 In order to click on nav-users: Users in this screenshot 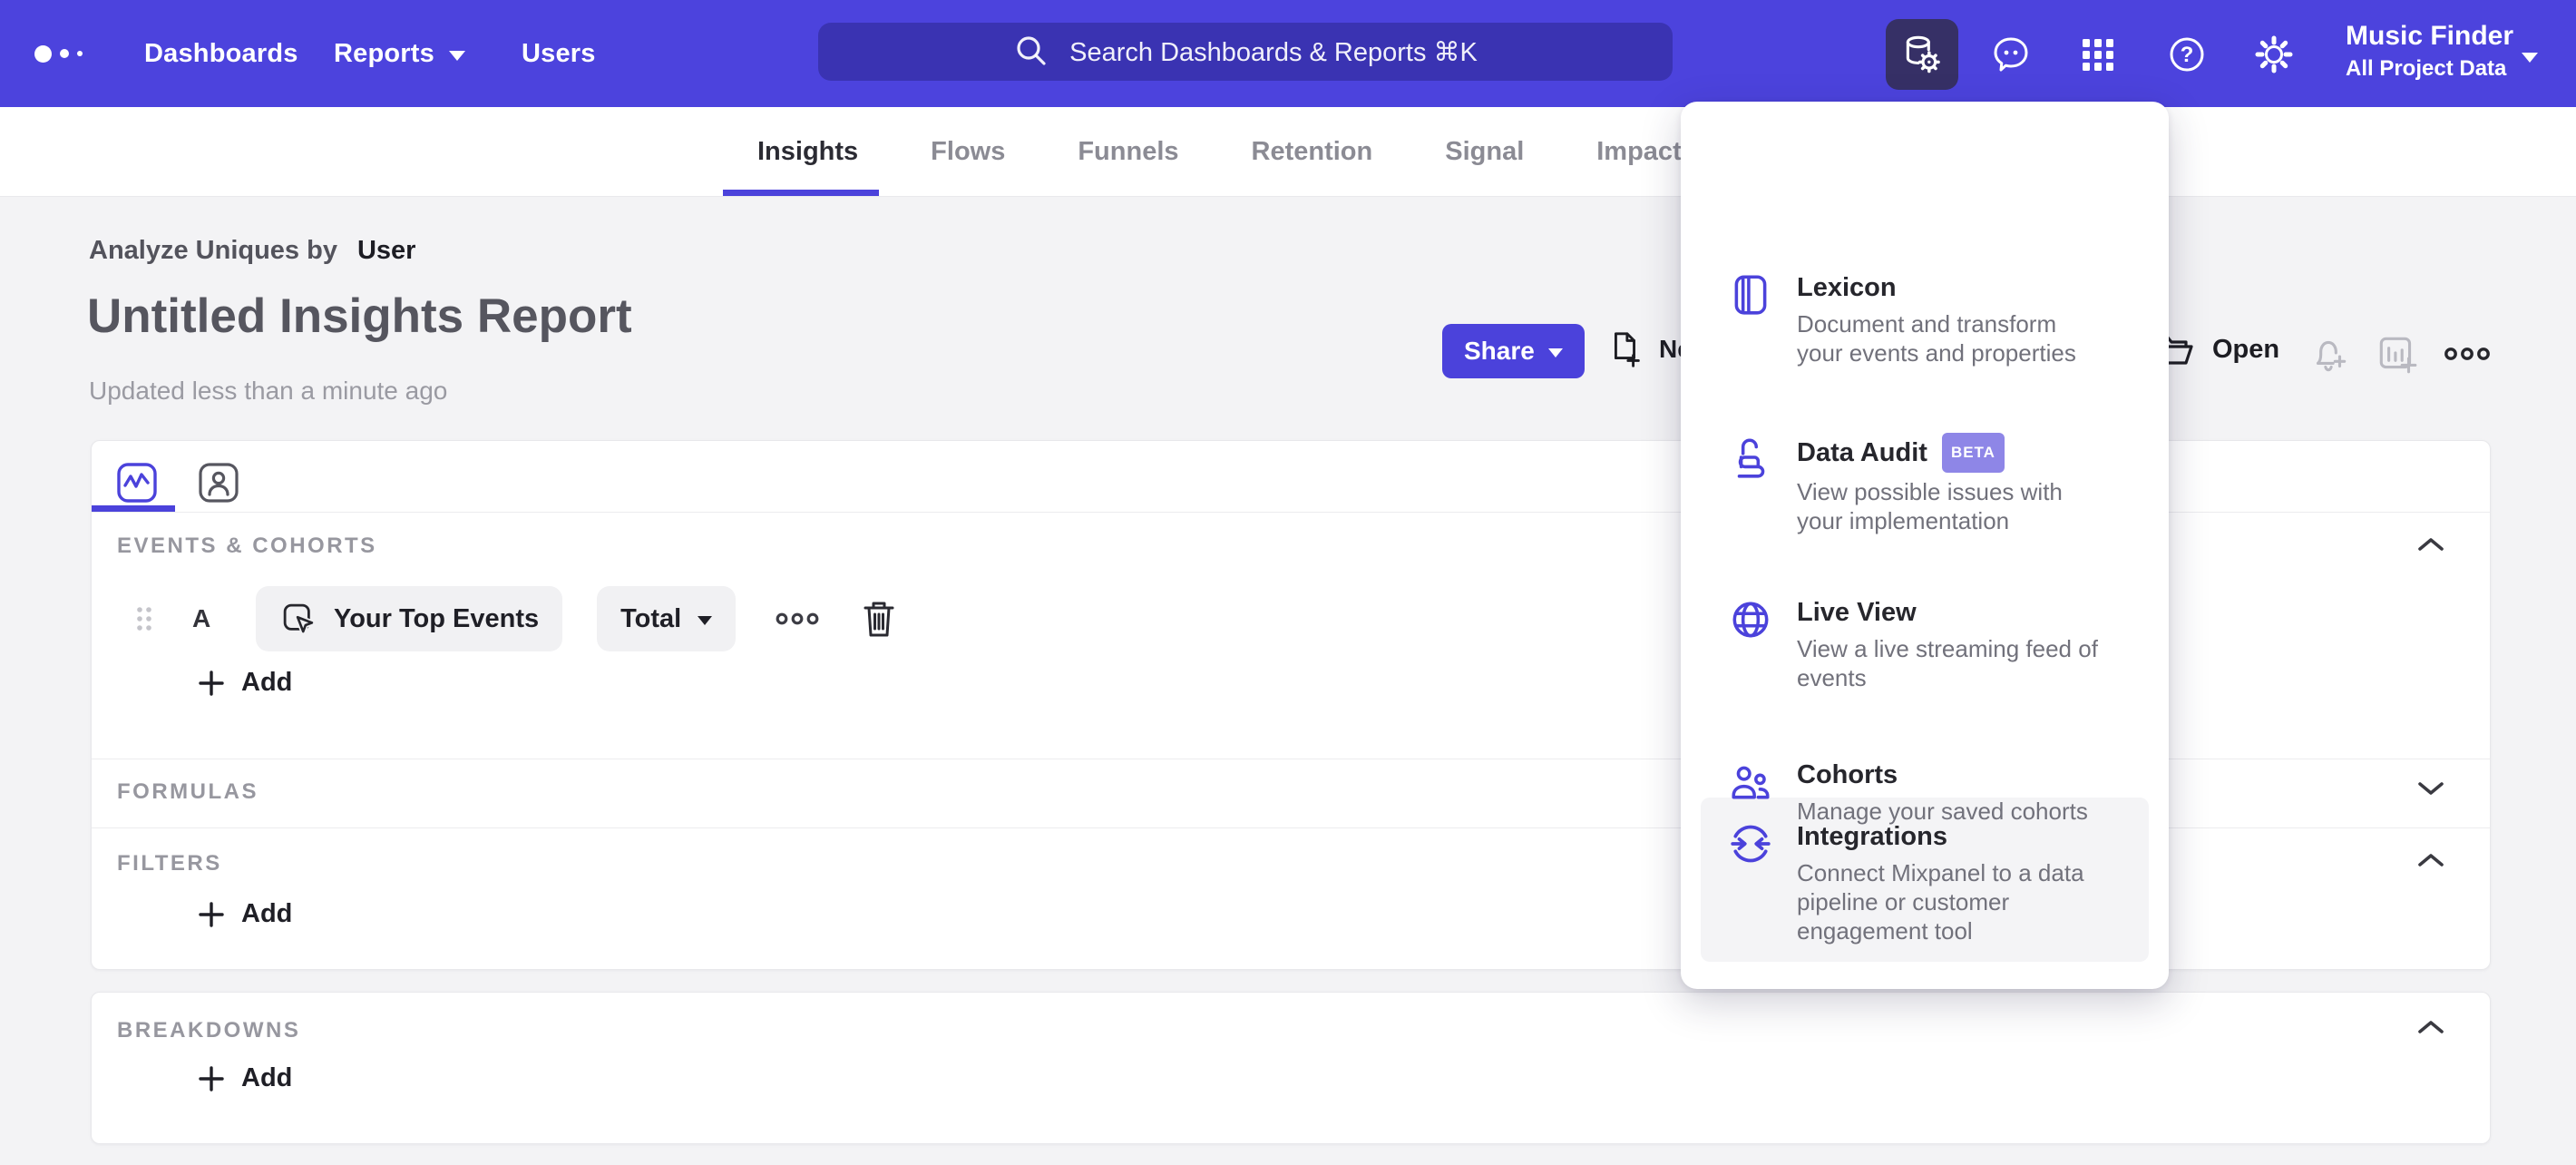, I will do `click(559, 53)`.